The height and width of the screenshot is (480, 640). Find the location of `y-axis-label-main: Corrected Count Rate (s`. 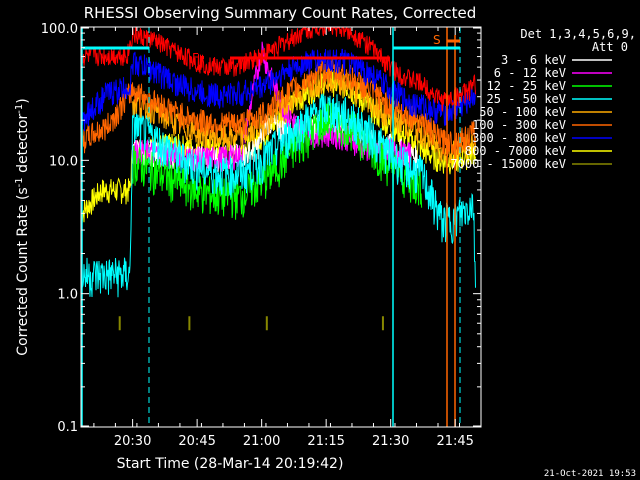

y-axis-label-main: Corrected Count Rate (s is located at coordinates (23, 271).